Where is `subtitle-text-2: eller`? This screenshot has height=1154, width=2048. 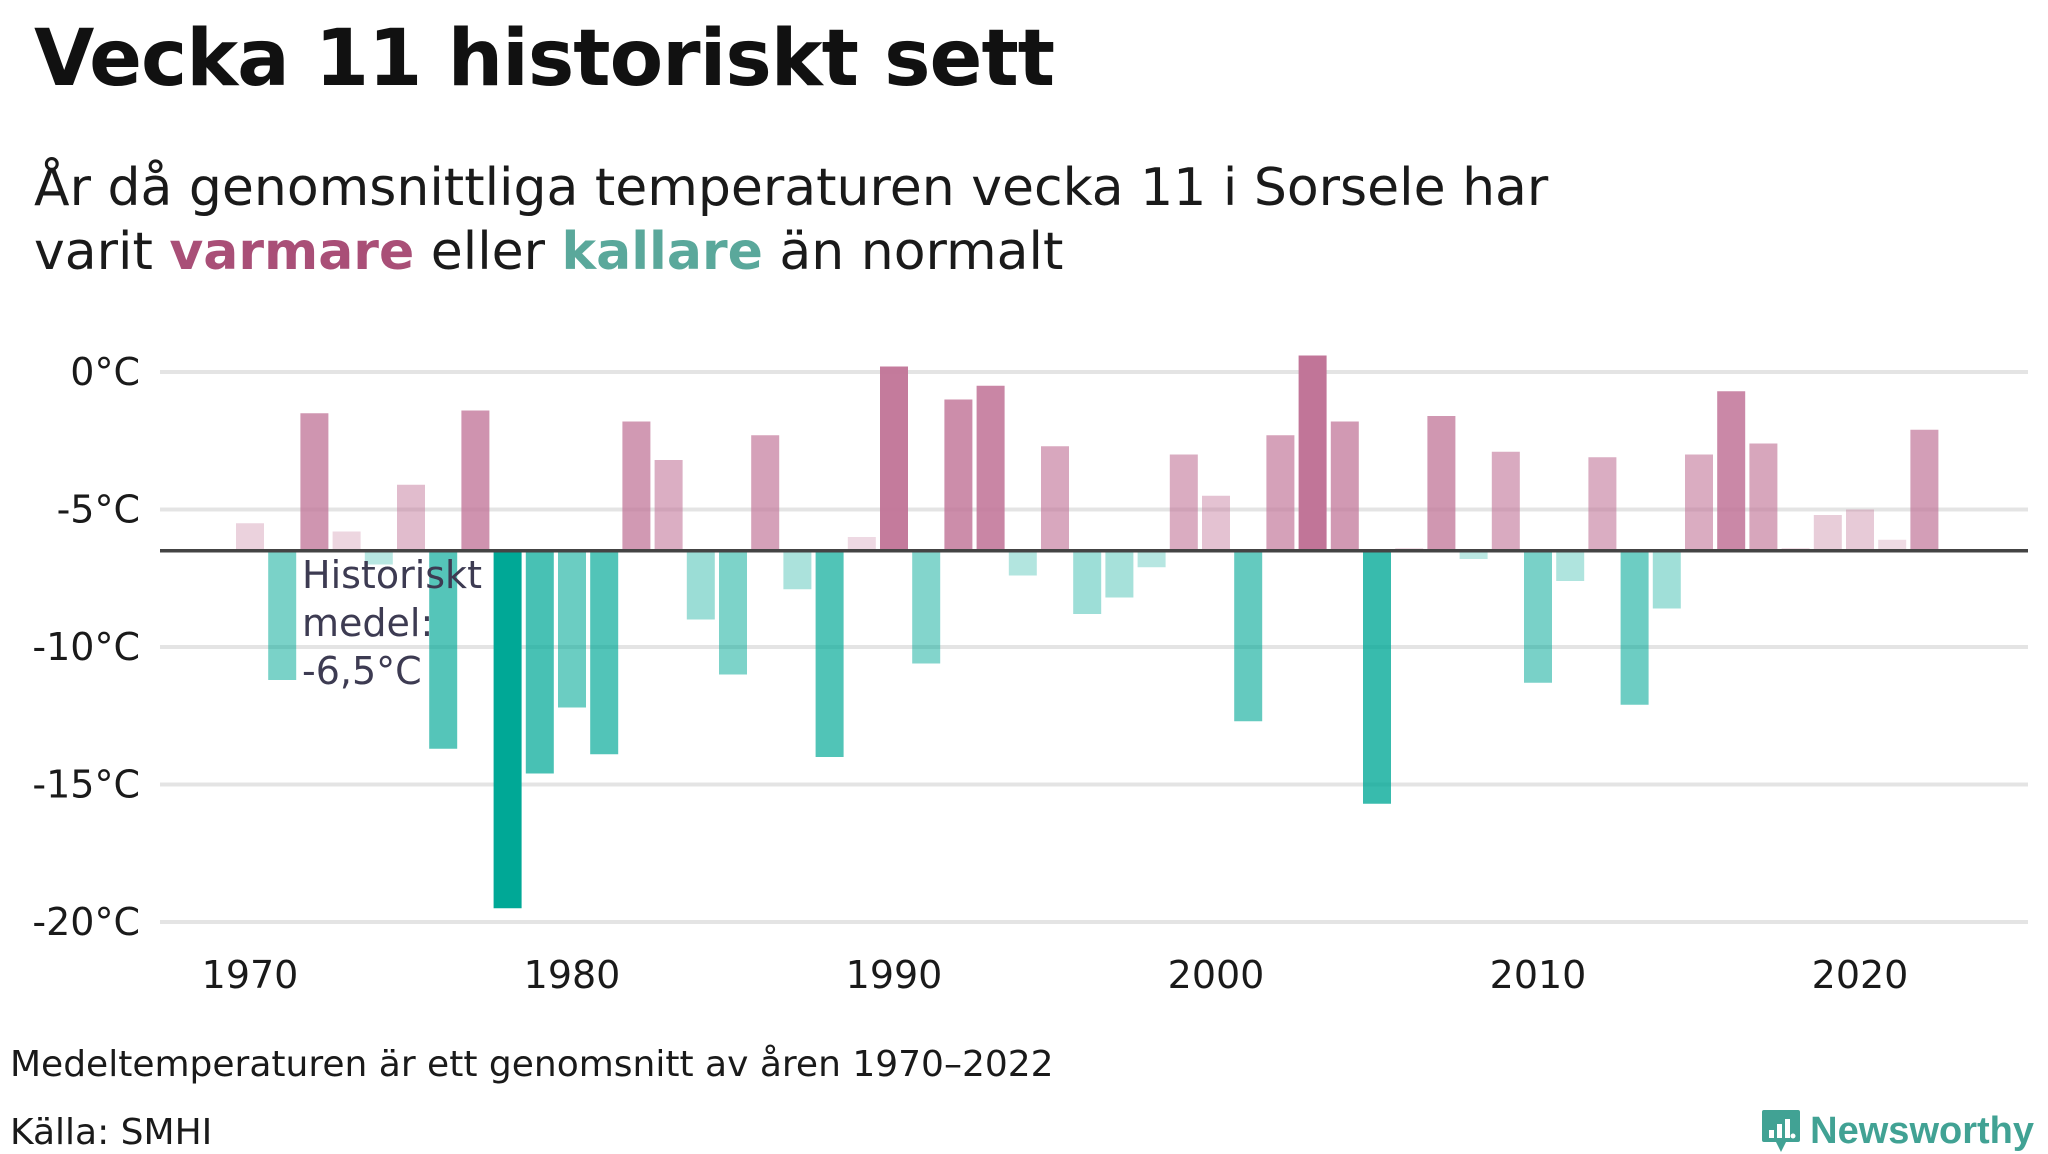
subtitle-text-2: eller is located at coordinates (488, 252).